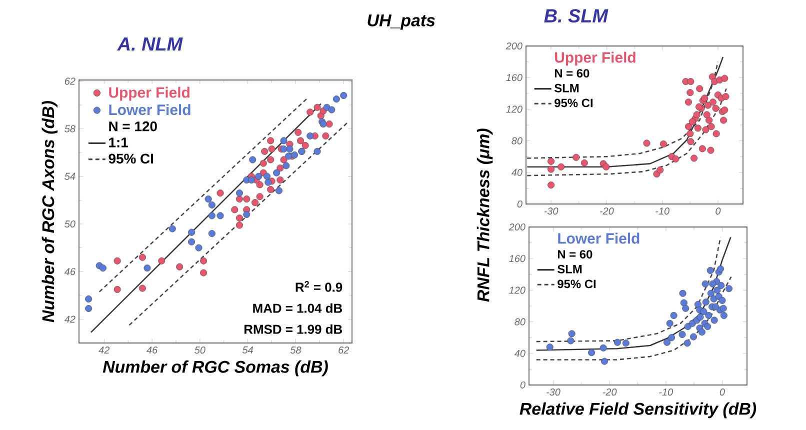 The height and width of the screenshot is (430, 806). I want to click on y-tick-label: 54, so click(70, 176).